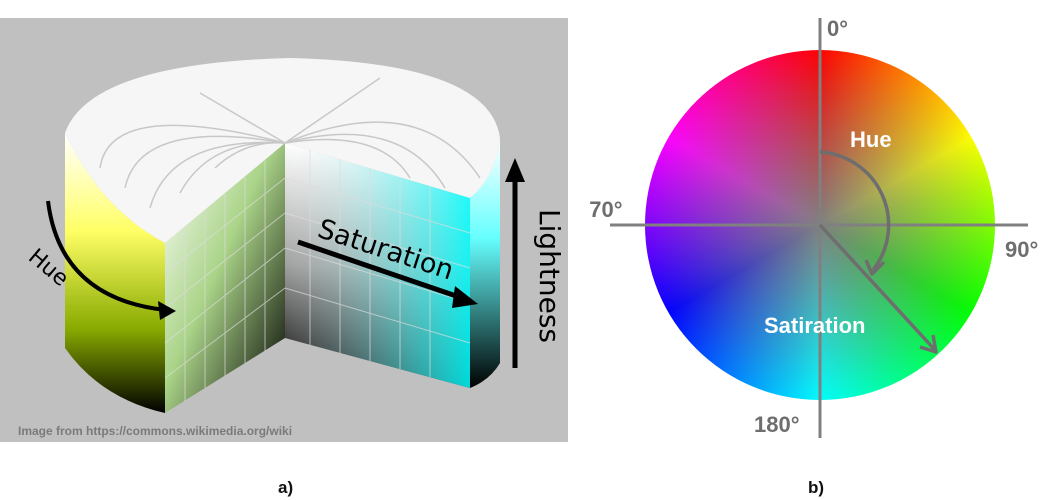 Image resolution: width=1050 pixels, height=500 pixels. Describe the element at coordinates (515, 170) in the screenshot. I see `lightness-arrowhead` at that location.